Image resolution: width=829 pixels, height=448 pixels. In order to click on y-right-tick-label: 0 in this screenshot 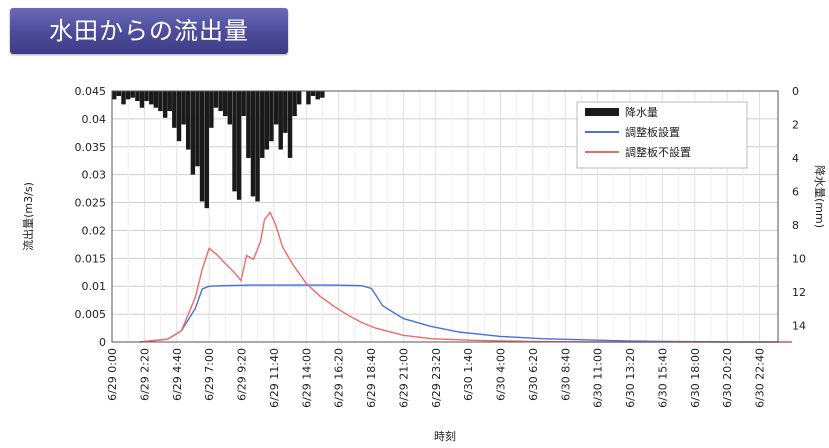, I will do `click(795, 91)`.